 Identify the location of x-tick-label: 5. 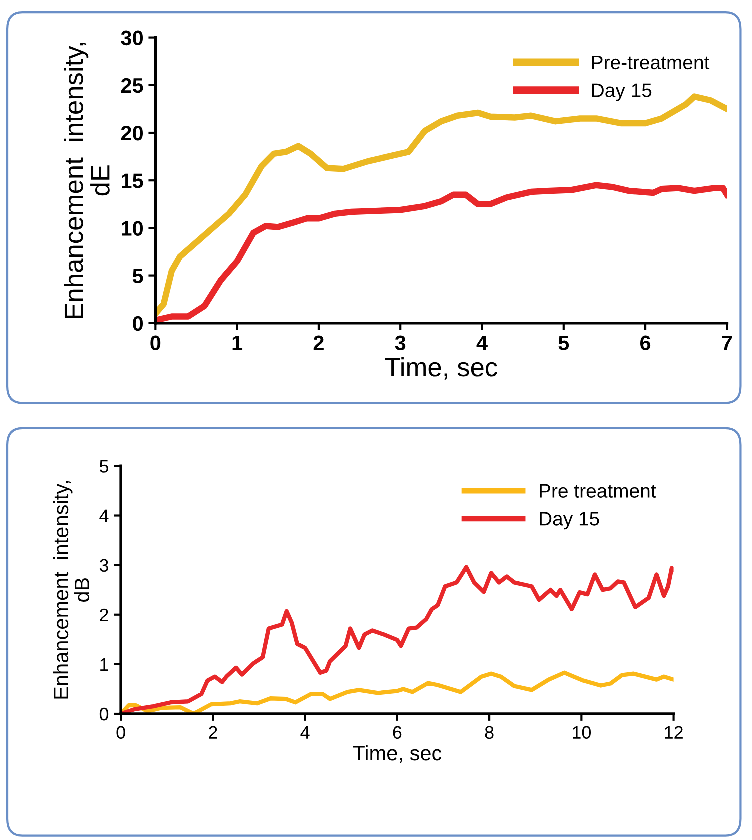
(564, 343).